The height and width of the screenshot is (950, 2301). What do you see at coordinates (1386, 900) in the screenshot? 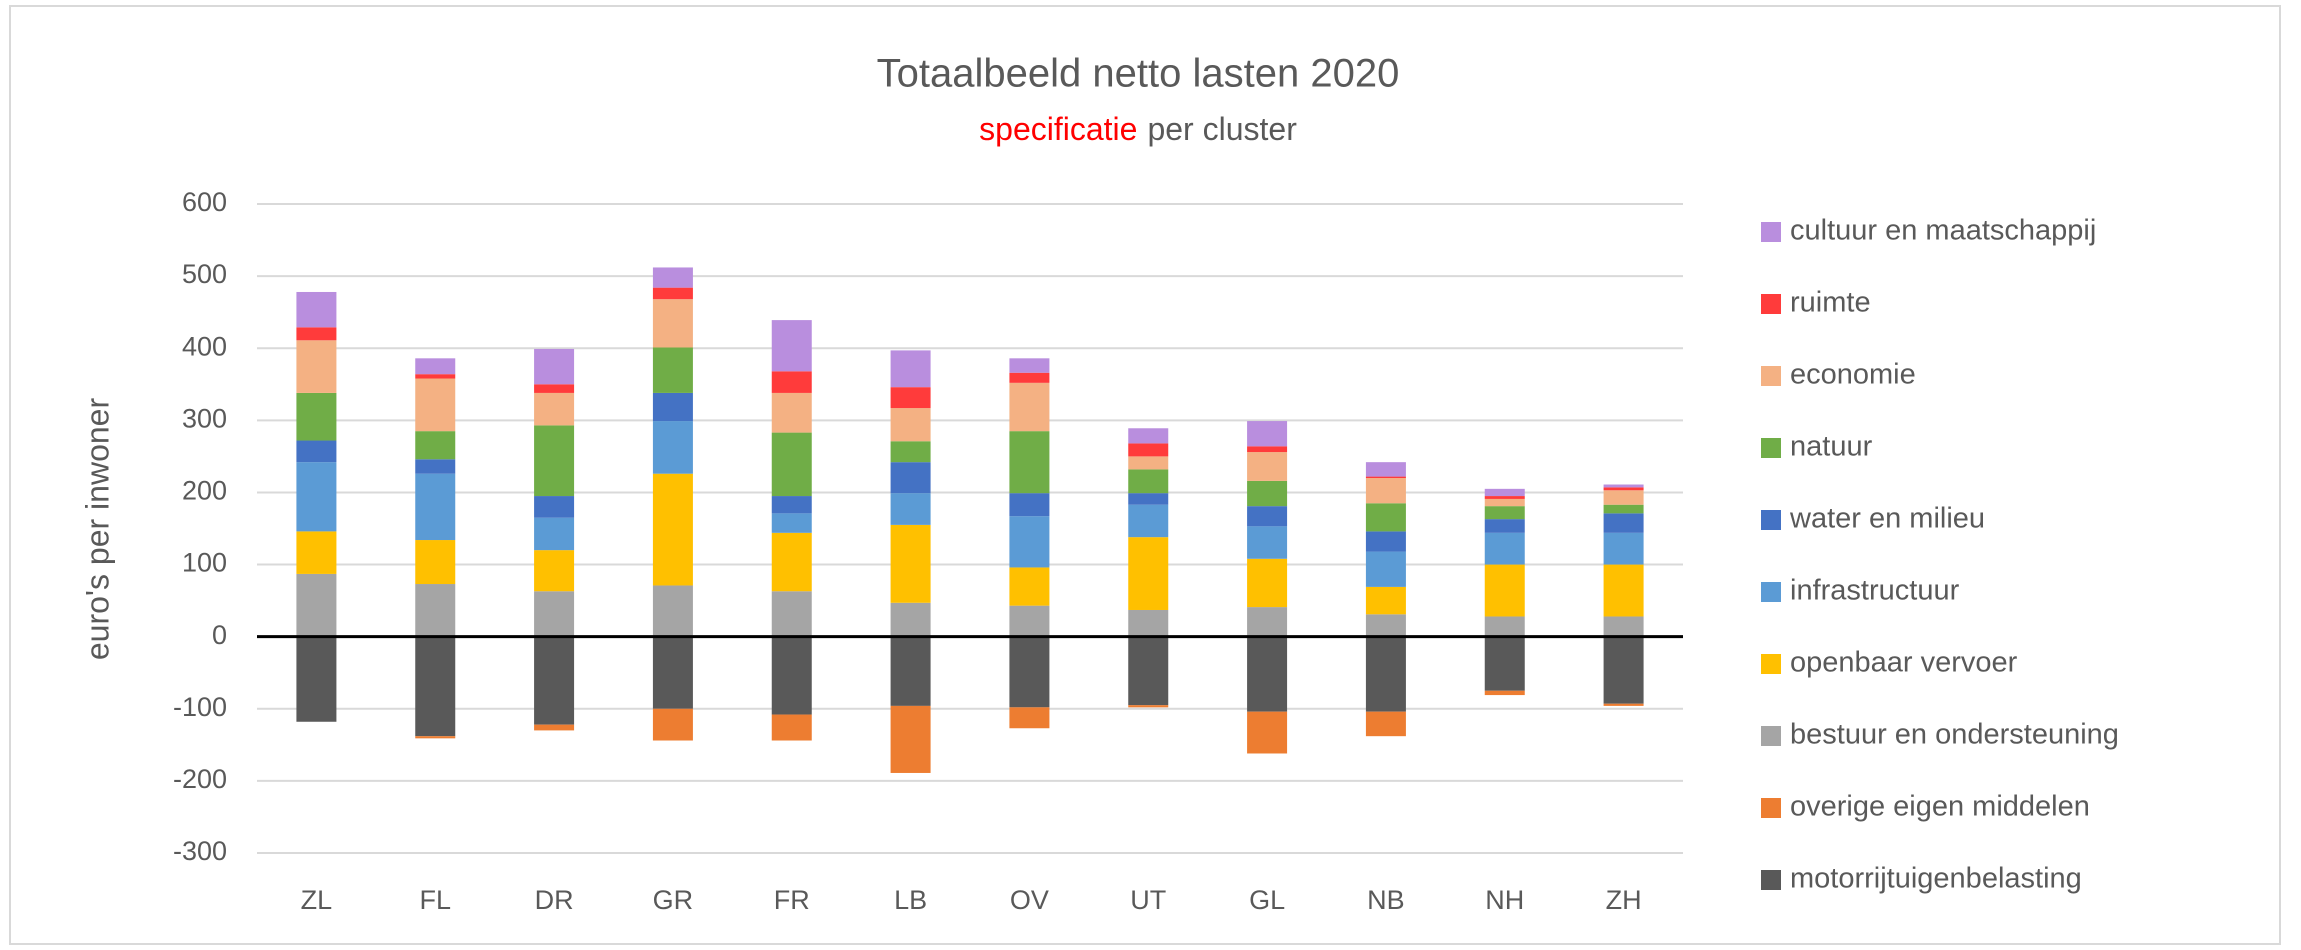
I see `x-tick-label: NB` at bounding box center [1386, 900].